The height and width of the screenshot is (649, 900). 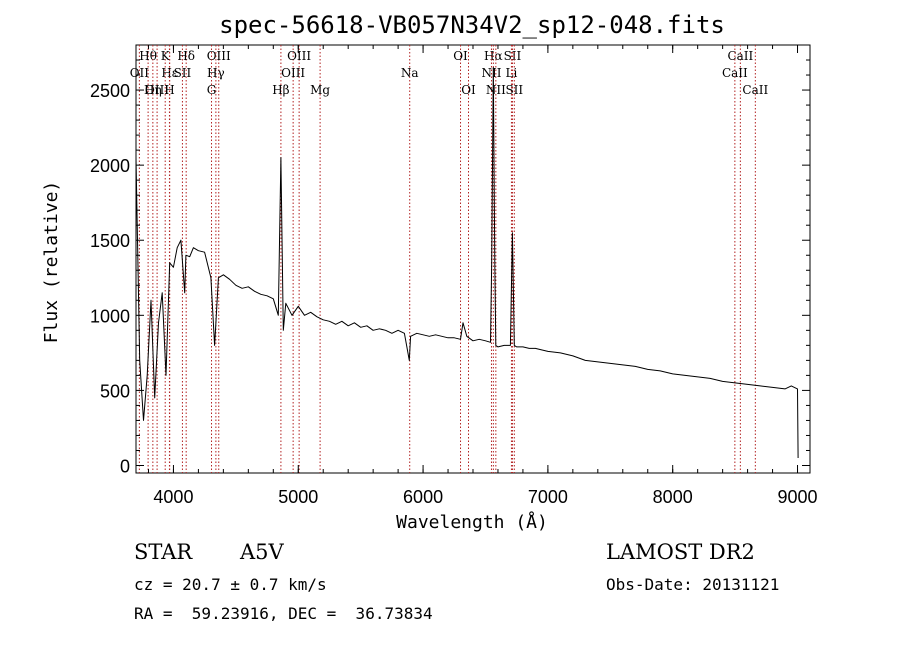 What do you see at coordinates (125, 466) in the screenshot?
I see `y-tick-label: 0` at bounding box center [125, 466].